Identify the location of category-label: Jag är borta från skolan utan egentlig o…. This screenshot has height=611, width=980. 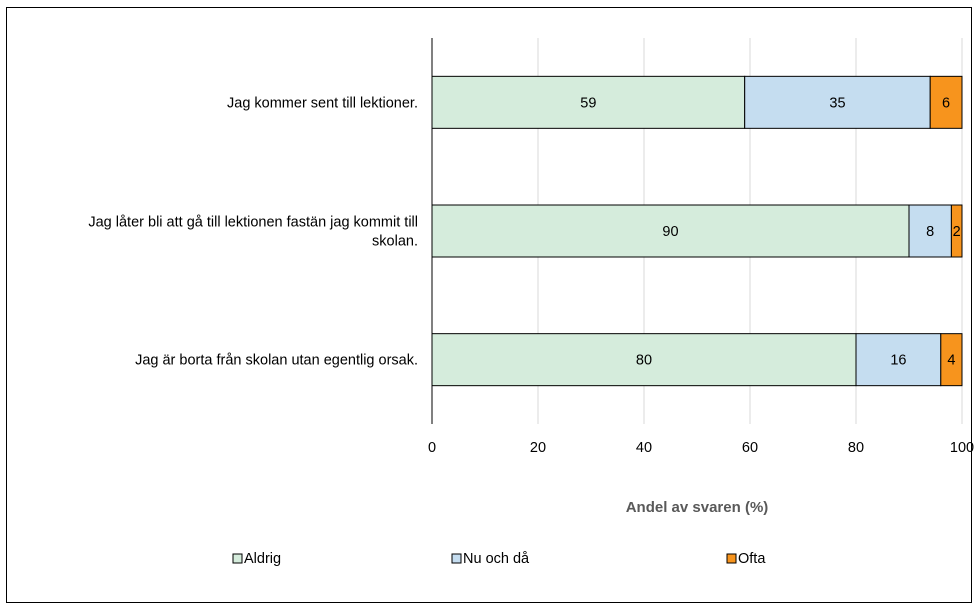
(276, 361).